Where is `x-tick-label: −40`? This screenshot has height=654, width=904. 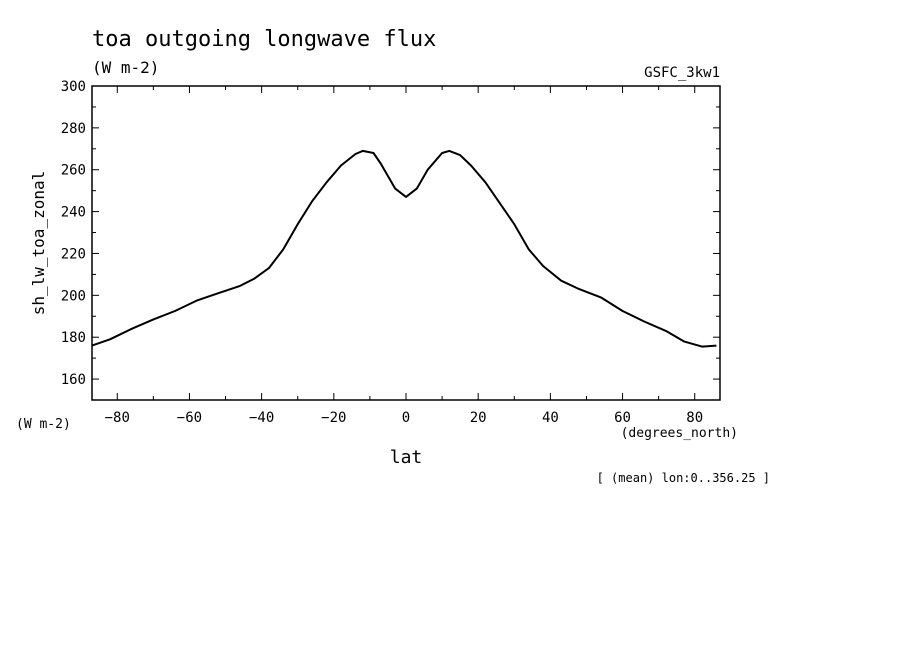
x-tick-label: −40 is located at coordinates (261, 418).